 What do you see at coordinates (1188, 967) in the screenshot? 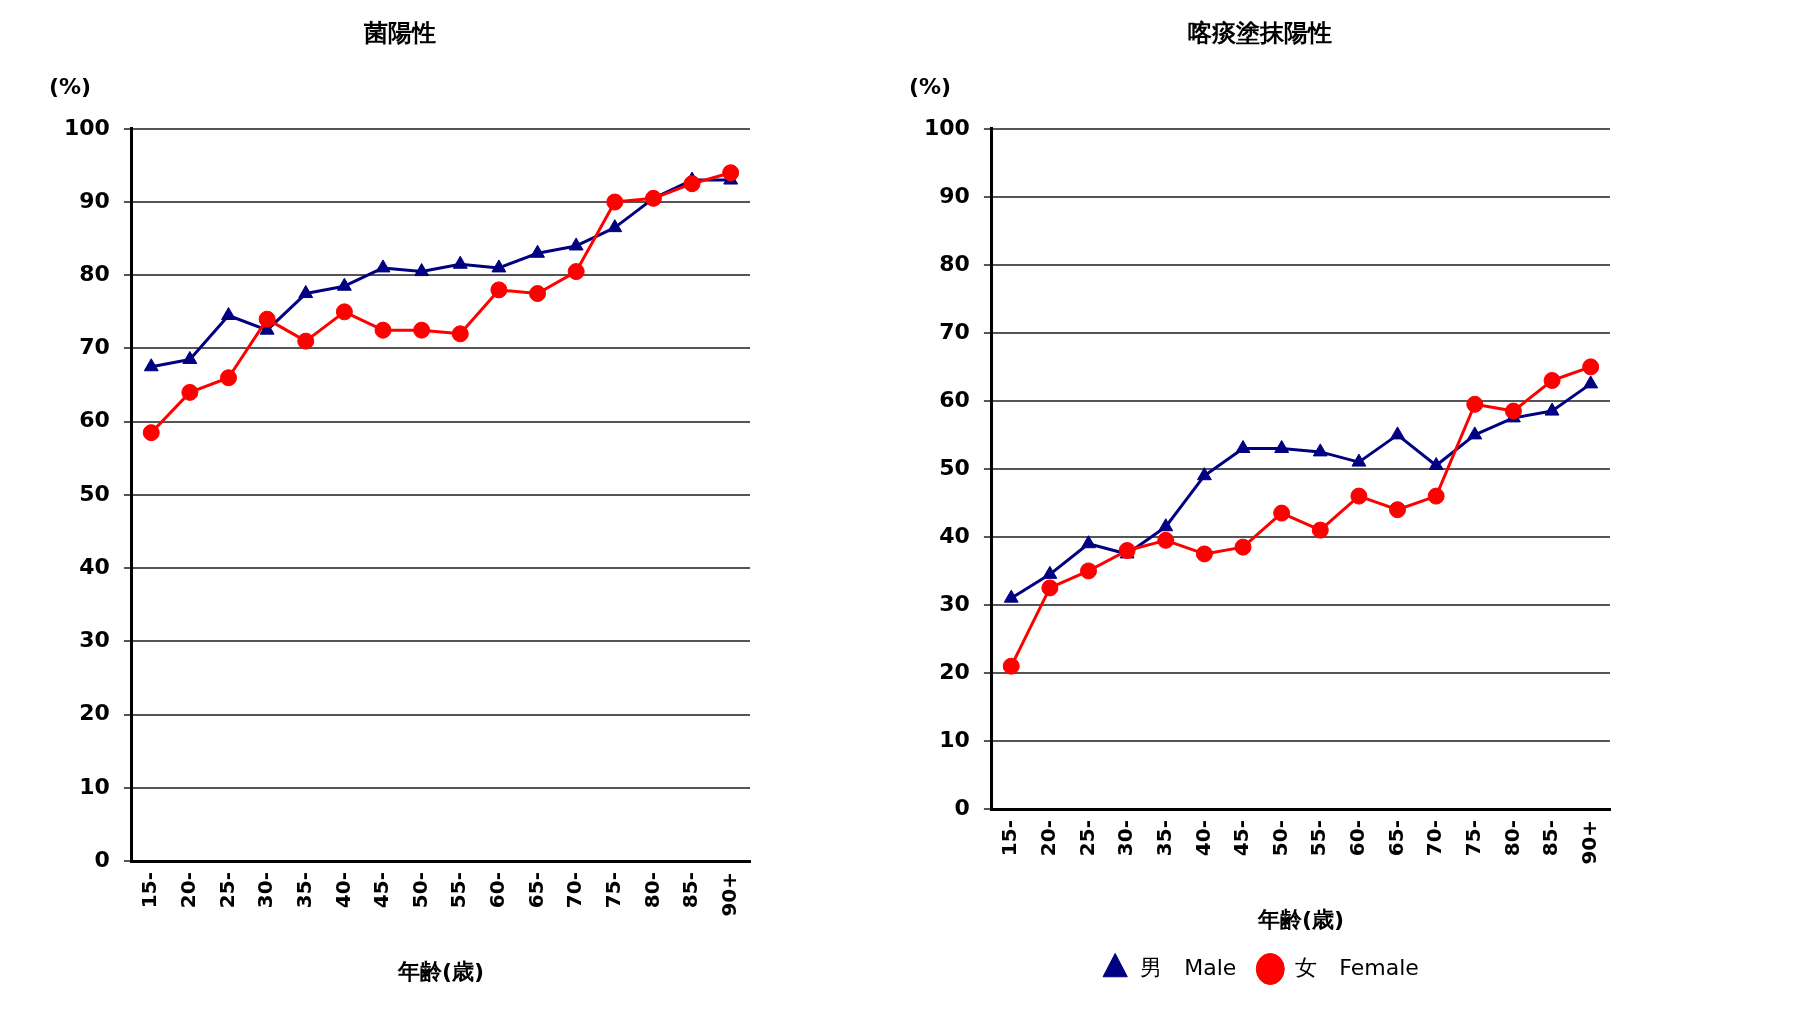
I see `legend-label: 男 Male` at bounding box center [1188, 967].